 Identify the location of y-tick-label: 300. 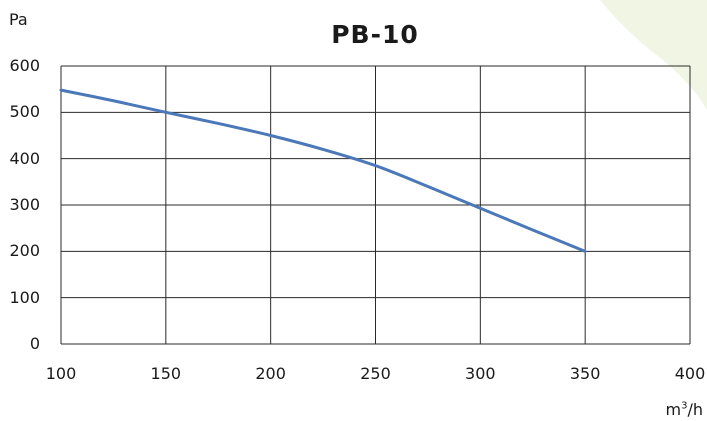
(24, 204).